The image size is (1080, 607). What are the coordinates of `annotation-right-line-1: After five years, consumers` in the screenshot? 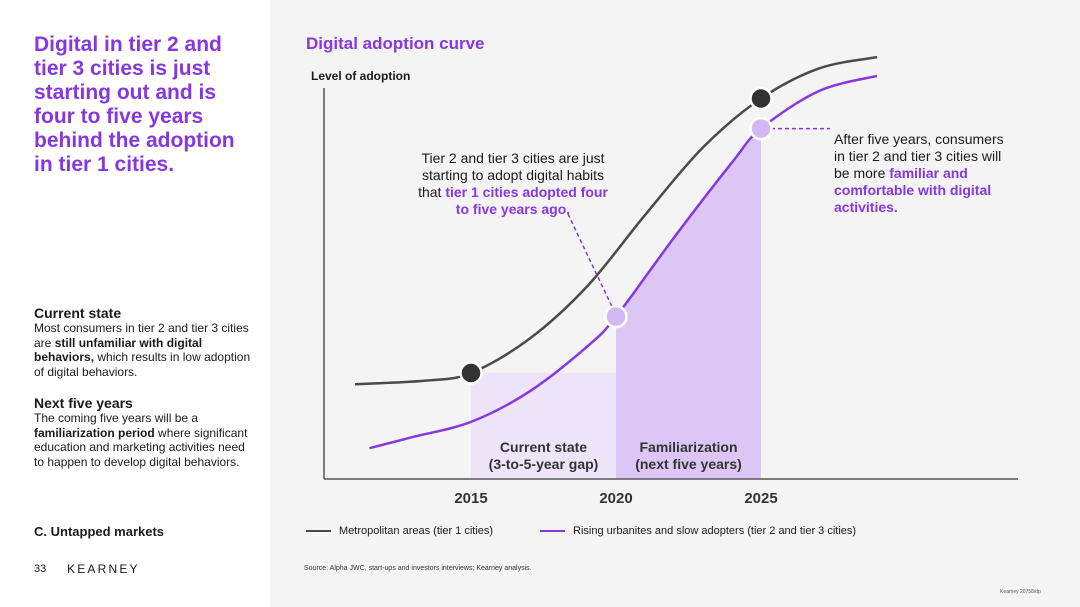 It's located at (919, 139).